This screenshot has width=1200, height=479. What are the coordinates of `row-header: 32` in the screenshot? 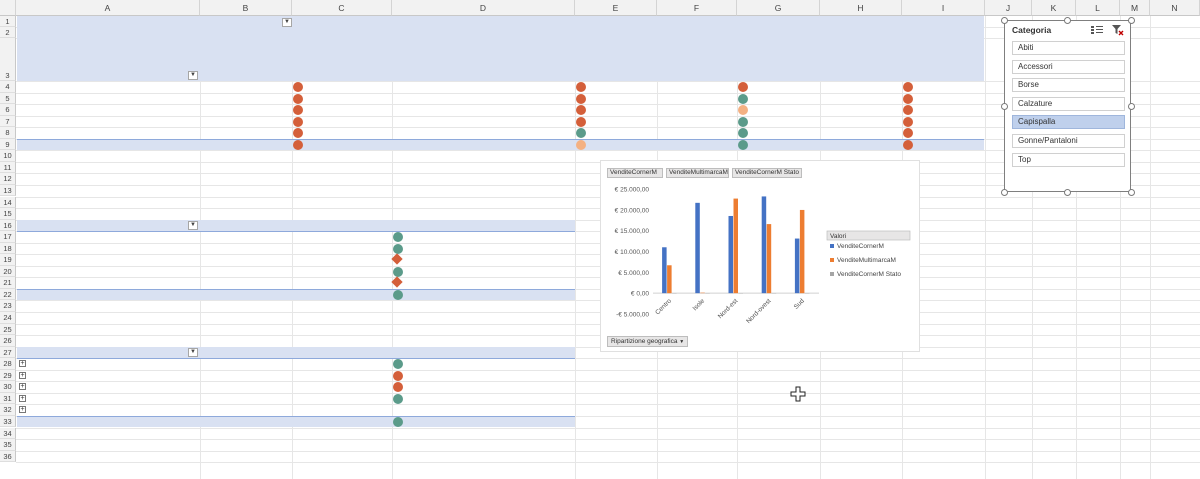 It's located at (8, 410).